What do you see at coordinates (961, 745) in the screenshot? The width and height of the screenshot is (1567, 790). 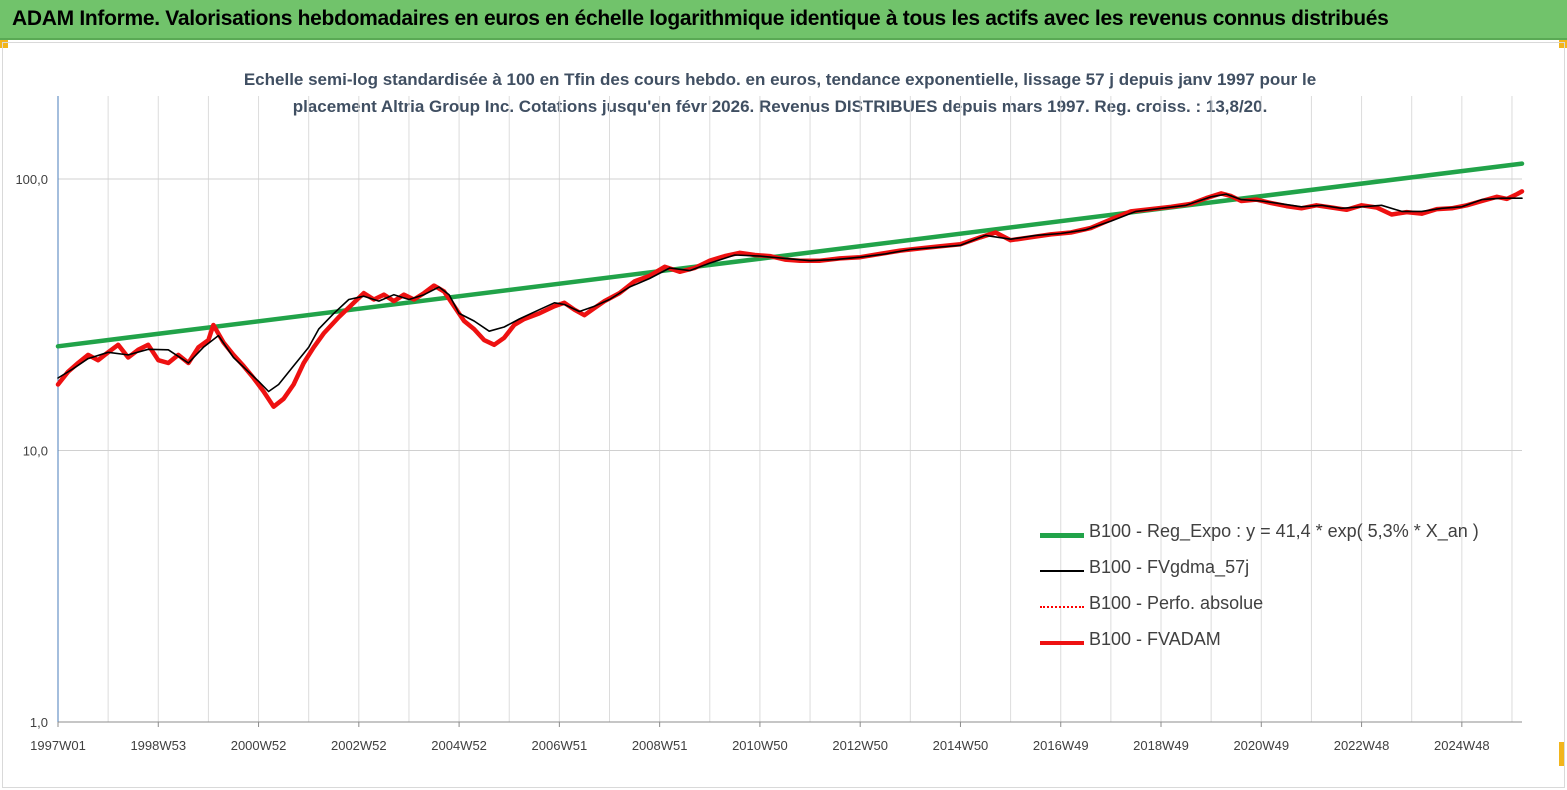 I see `x-tick-label: 2014W50` at bounding box center [961, 745].